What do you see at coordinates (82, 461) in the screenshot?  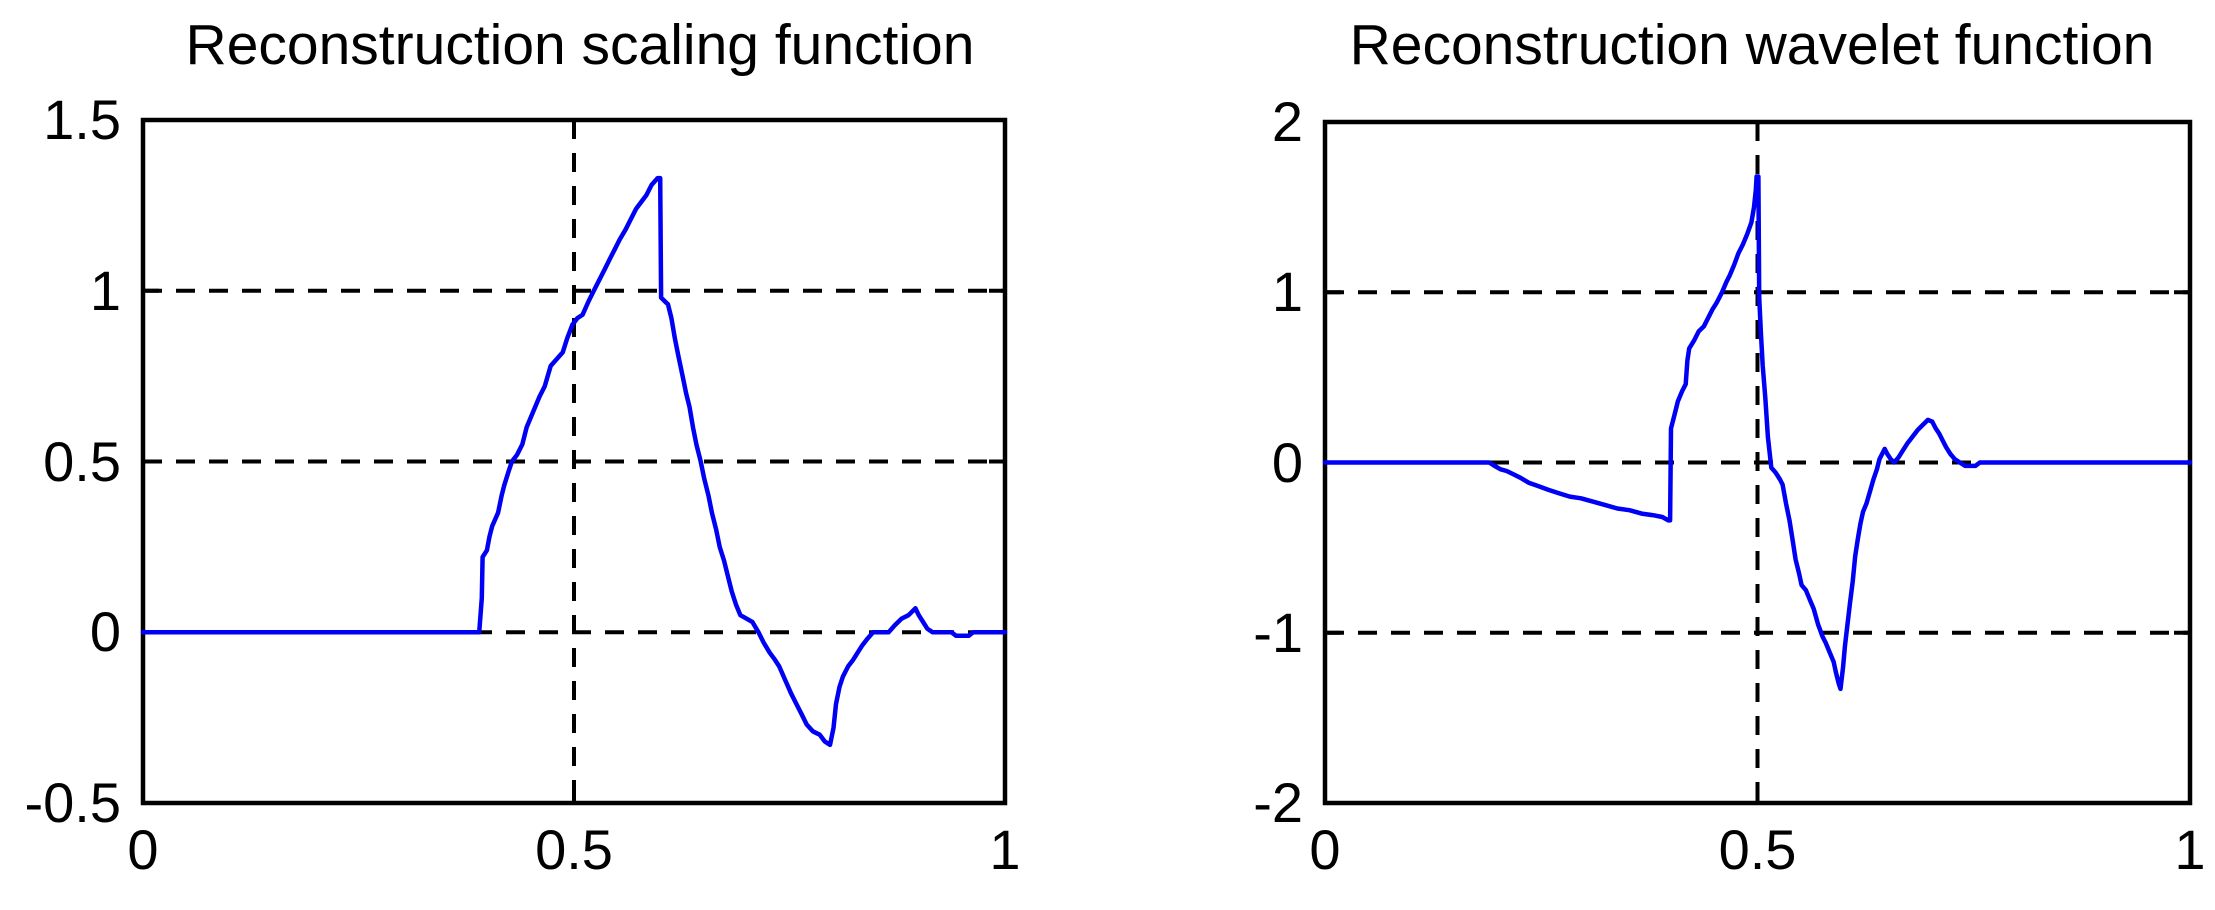 I see `scaling-y-tick-label: 0.5` at bounding box center [82, 461].